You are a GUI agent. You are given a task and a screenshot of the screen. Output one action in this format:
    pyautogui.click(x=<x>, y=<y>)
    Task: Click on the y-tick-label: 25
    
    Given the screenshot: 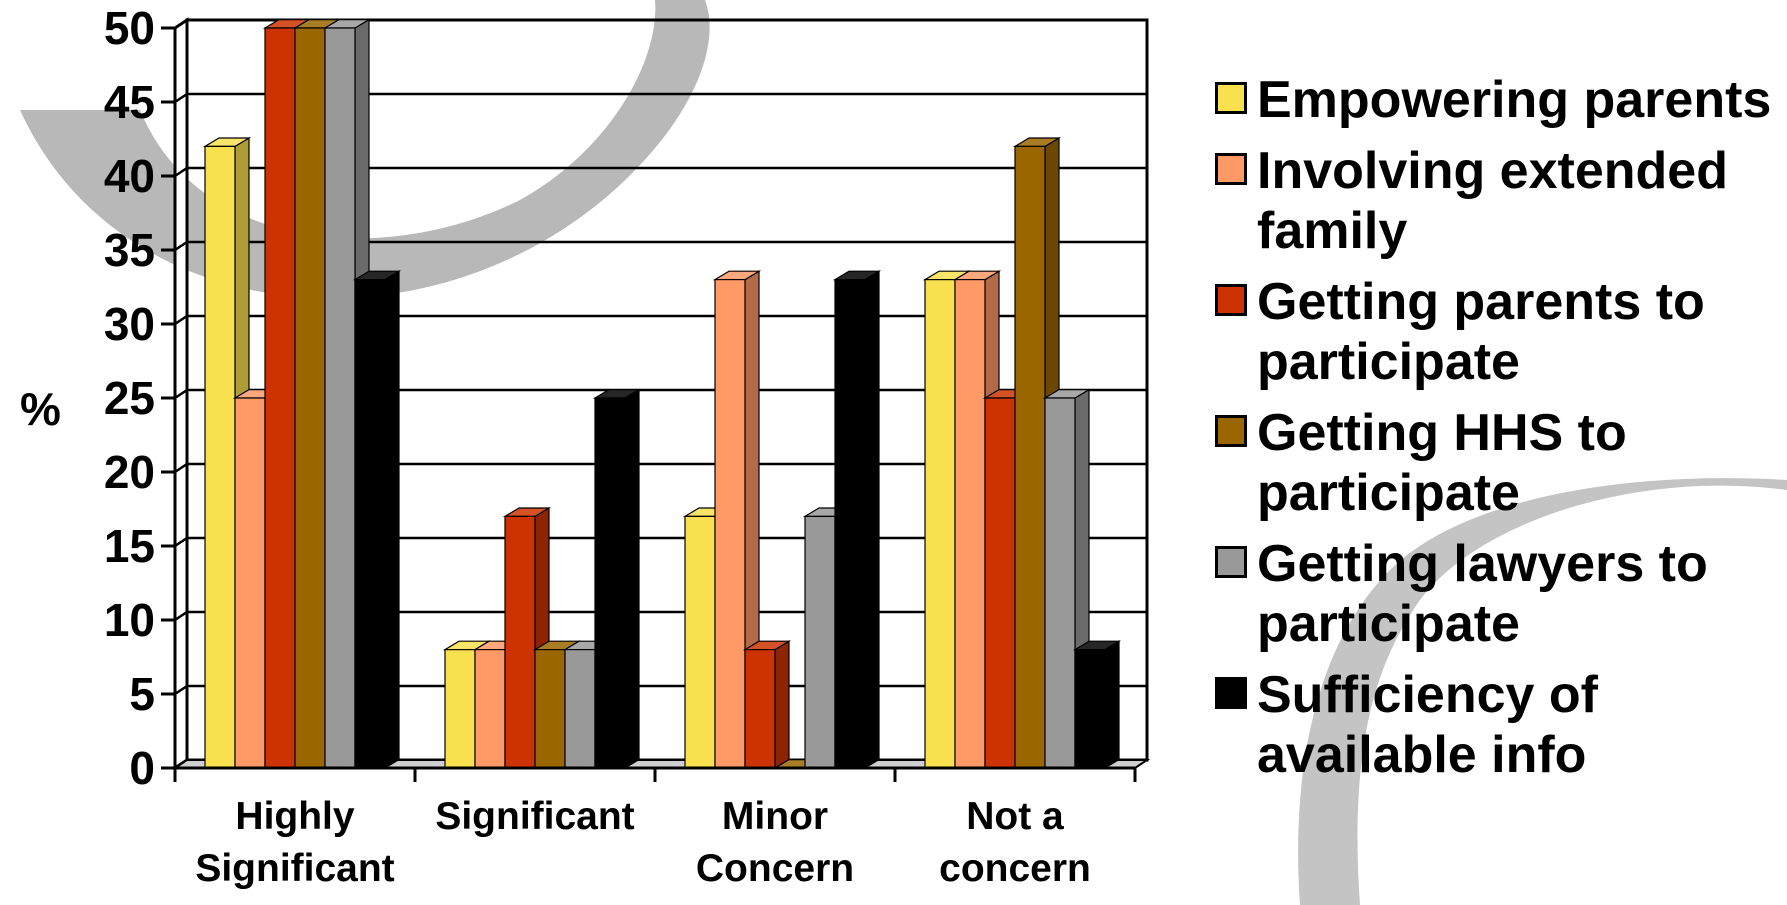 What is the action you would take?
    pyautogui.click(x=129, y=398)
    